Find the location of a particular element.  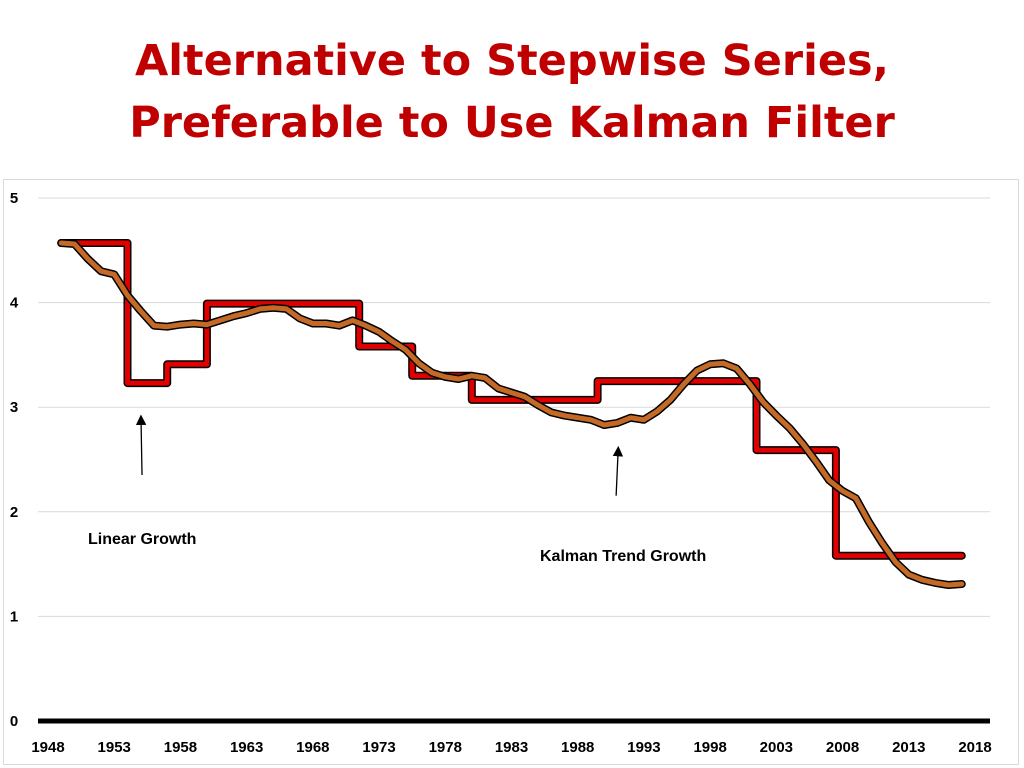

x-tick-label: 2018 is located at coordinates (974, 747).